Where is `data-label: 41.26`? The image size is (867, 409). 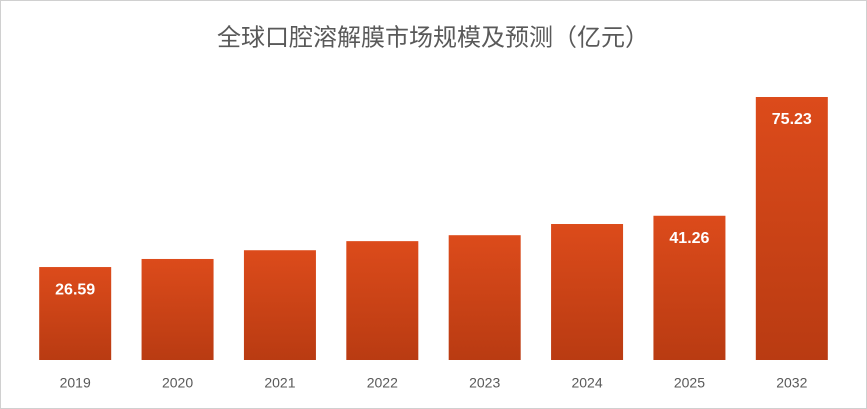 data-label: 41.26 is located at coordinates (689, 238).